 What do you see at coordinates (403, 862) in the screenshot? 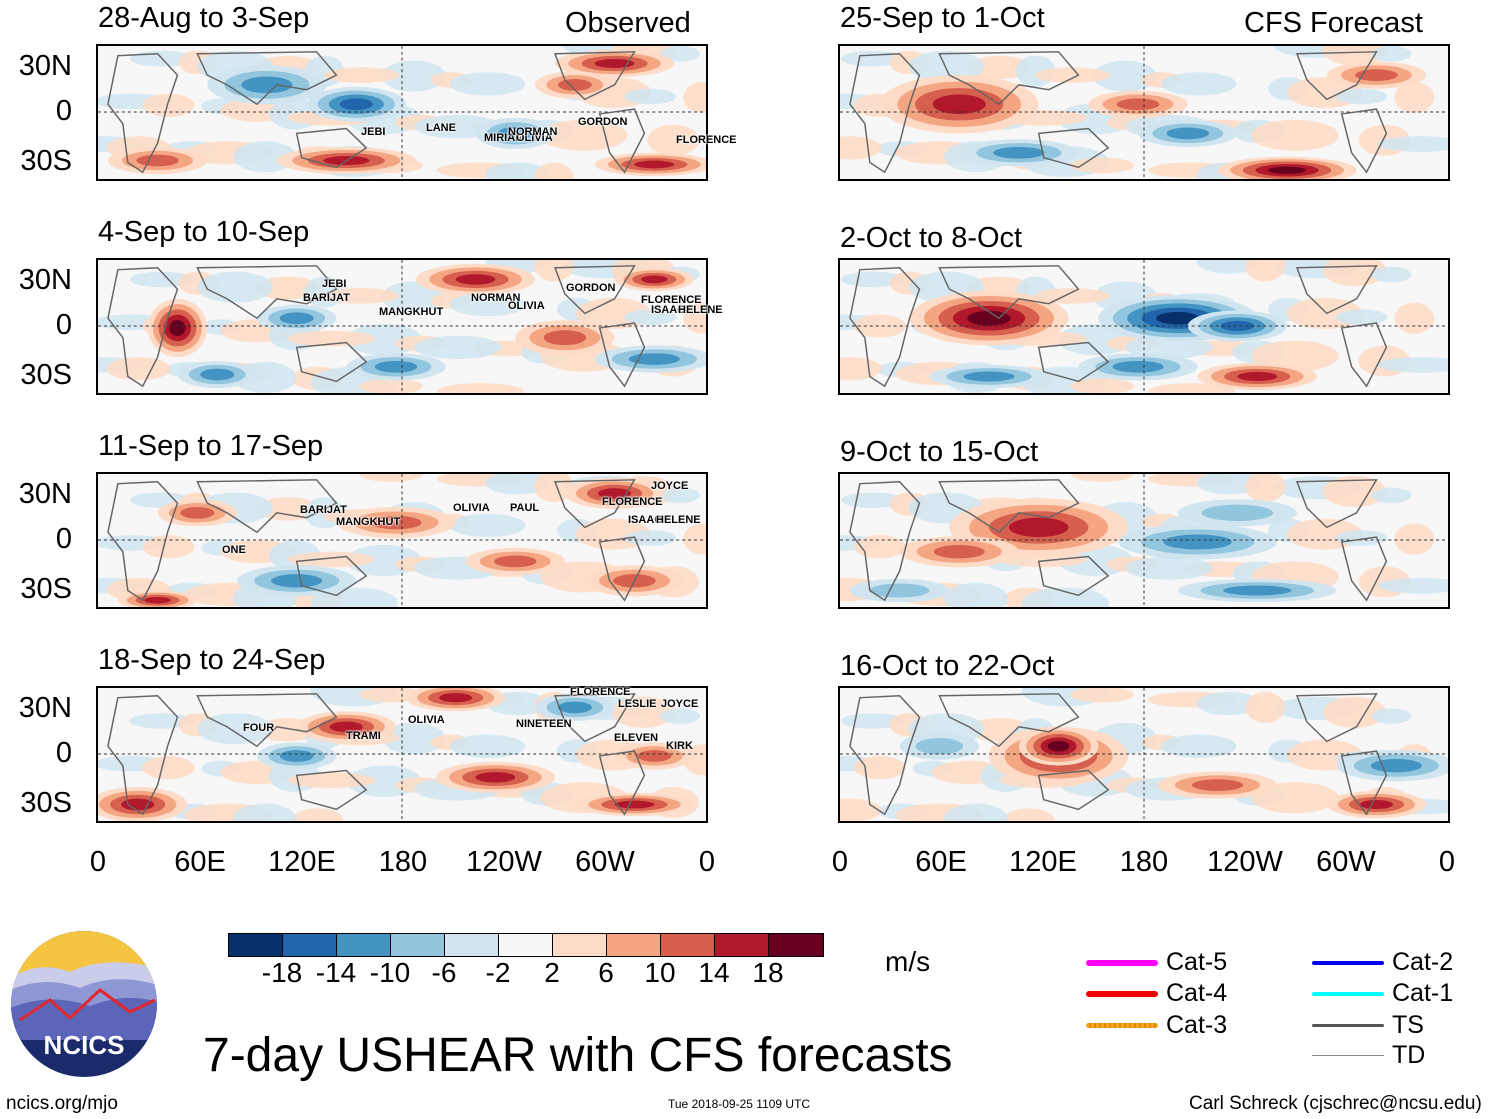
I see `x-axis-label: 180` at bounding box center [403, 862].